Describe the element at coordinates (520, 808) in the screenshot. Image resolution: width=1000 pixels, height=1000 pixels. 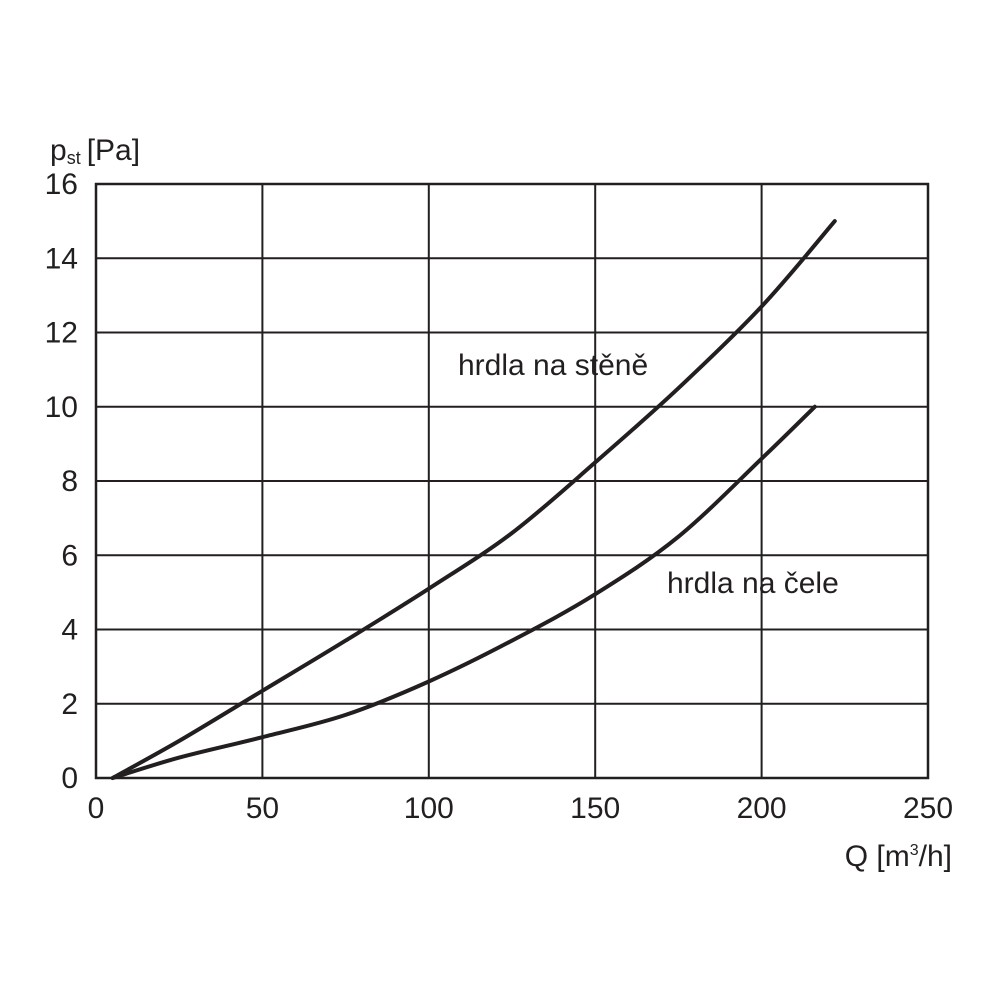
I see `x-tick-labels: 0 50 100 150 200 250` at that location.